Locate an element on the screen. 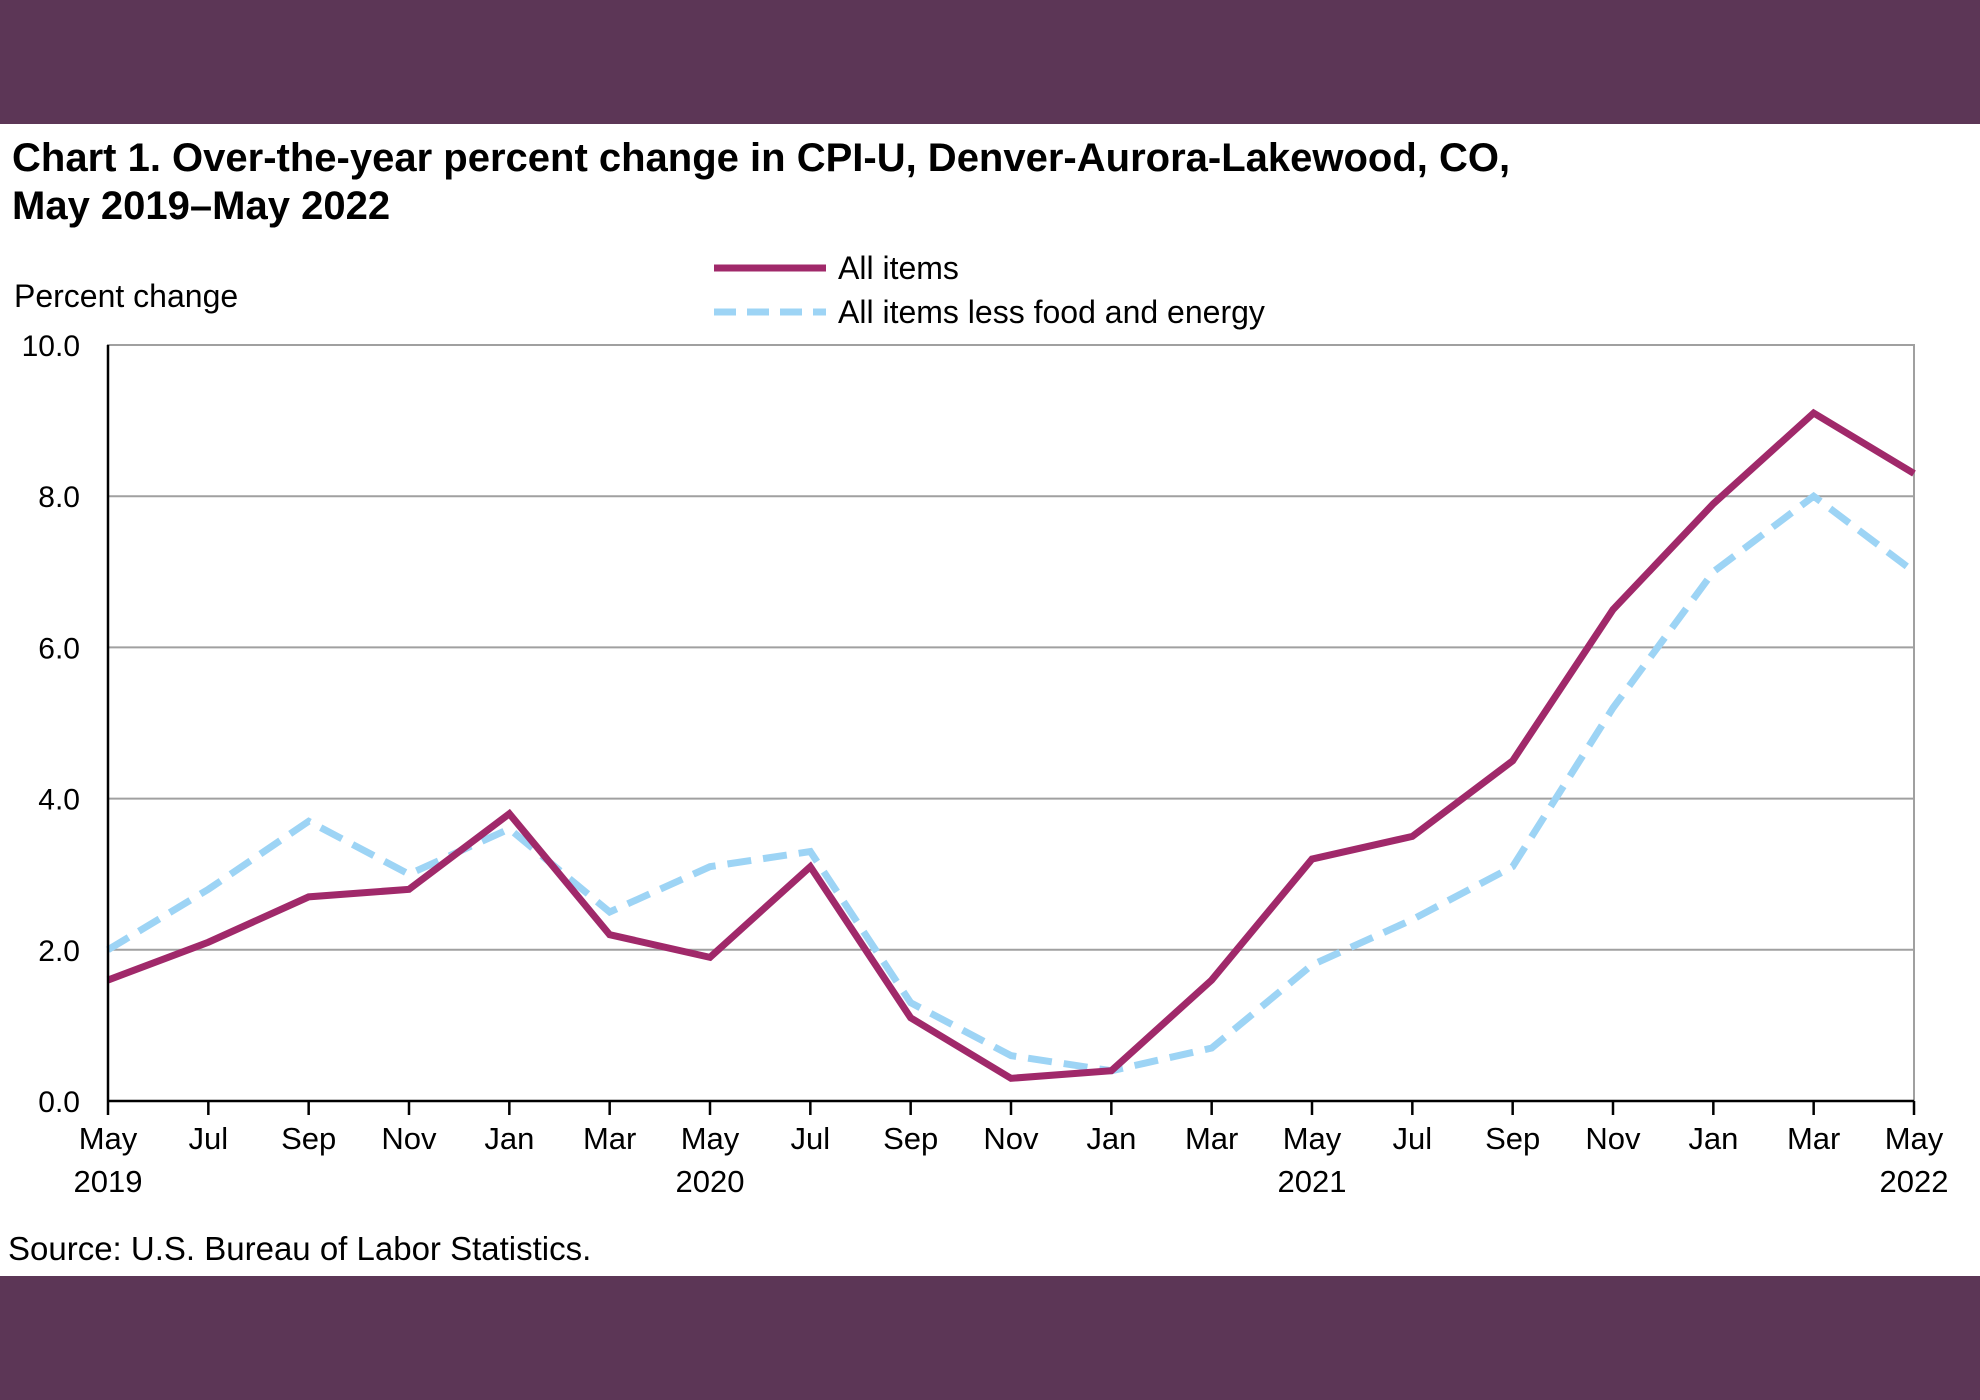 The width and height of the screenshot is (1980, 1400). y-tick-label: 10.0 is located at coordinates (51, 346).